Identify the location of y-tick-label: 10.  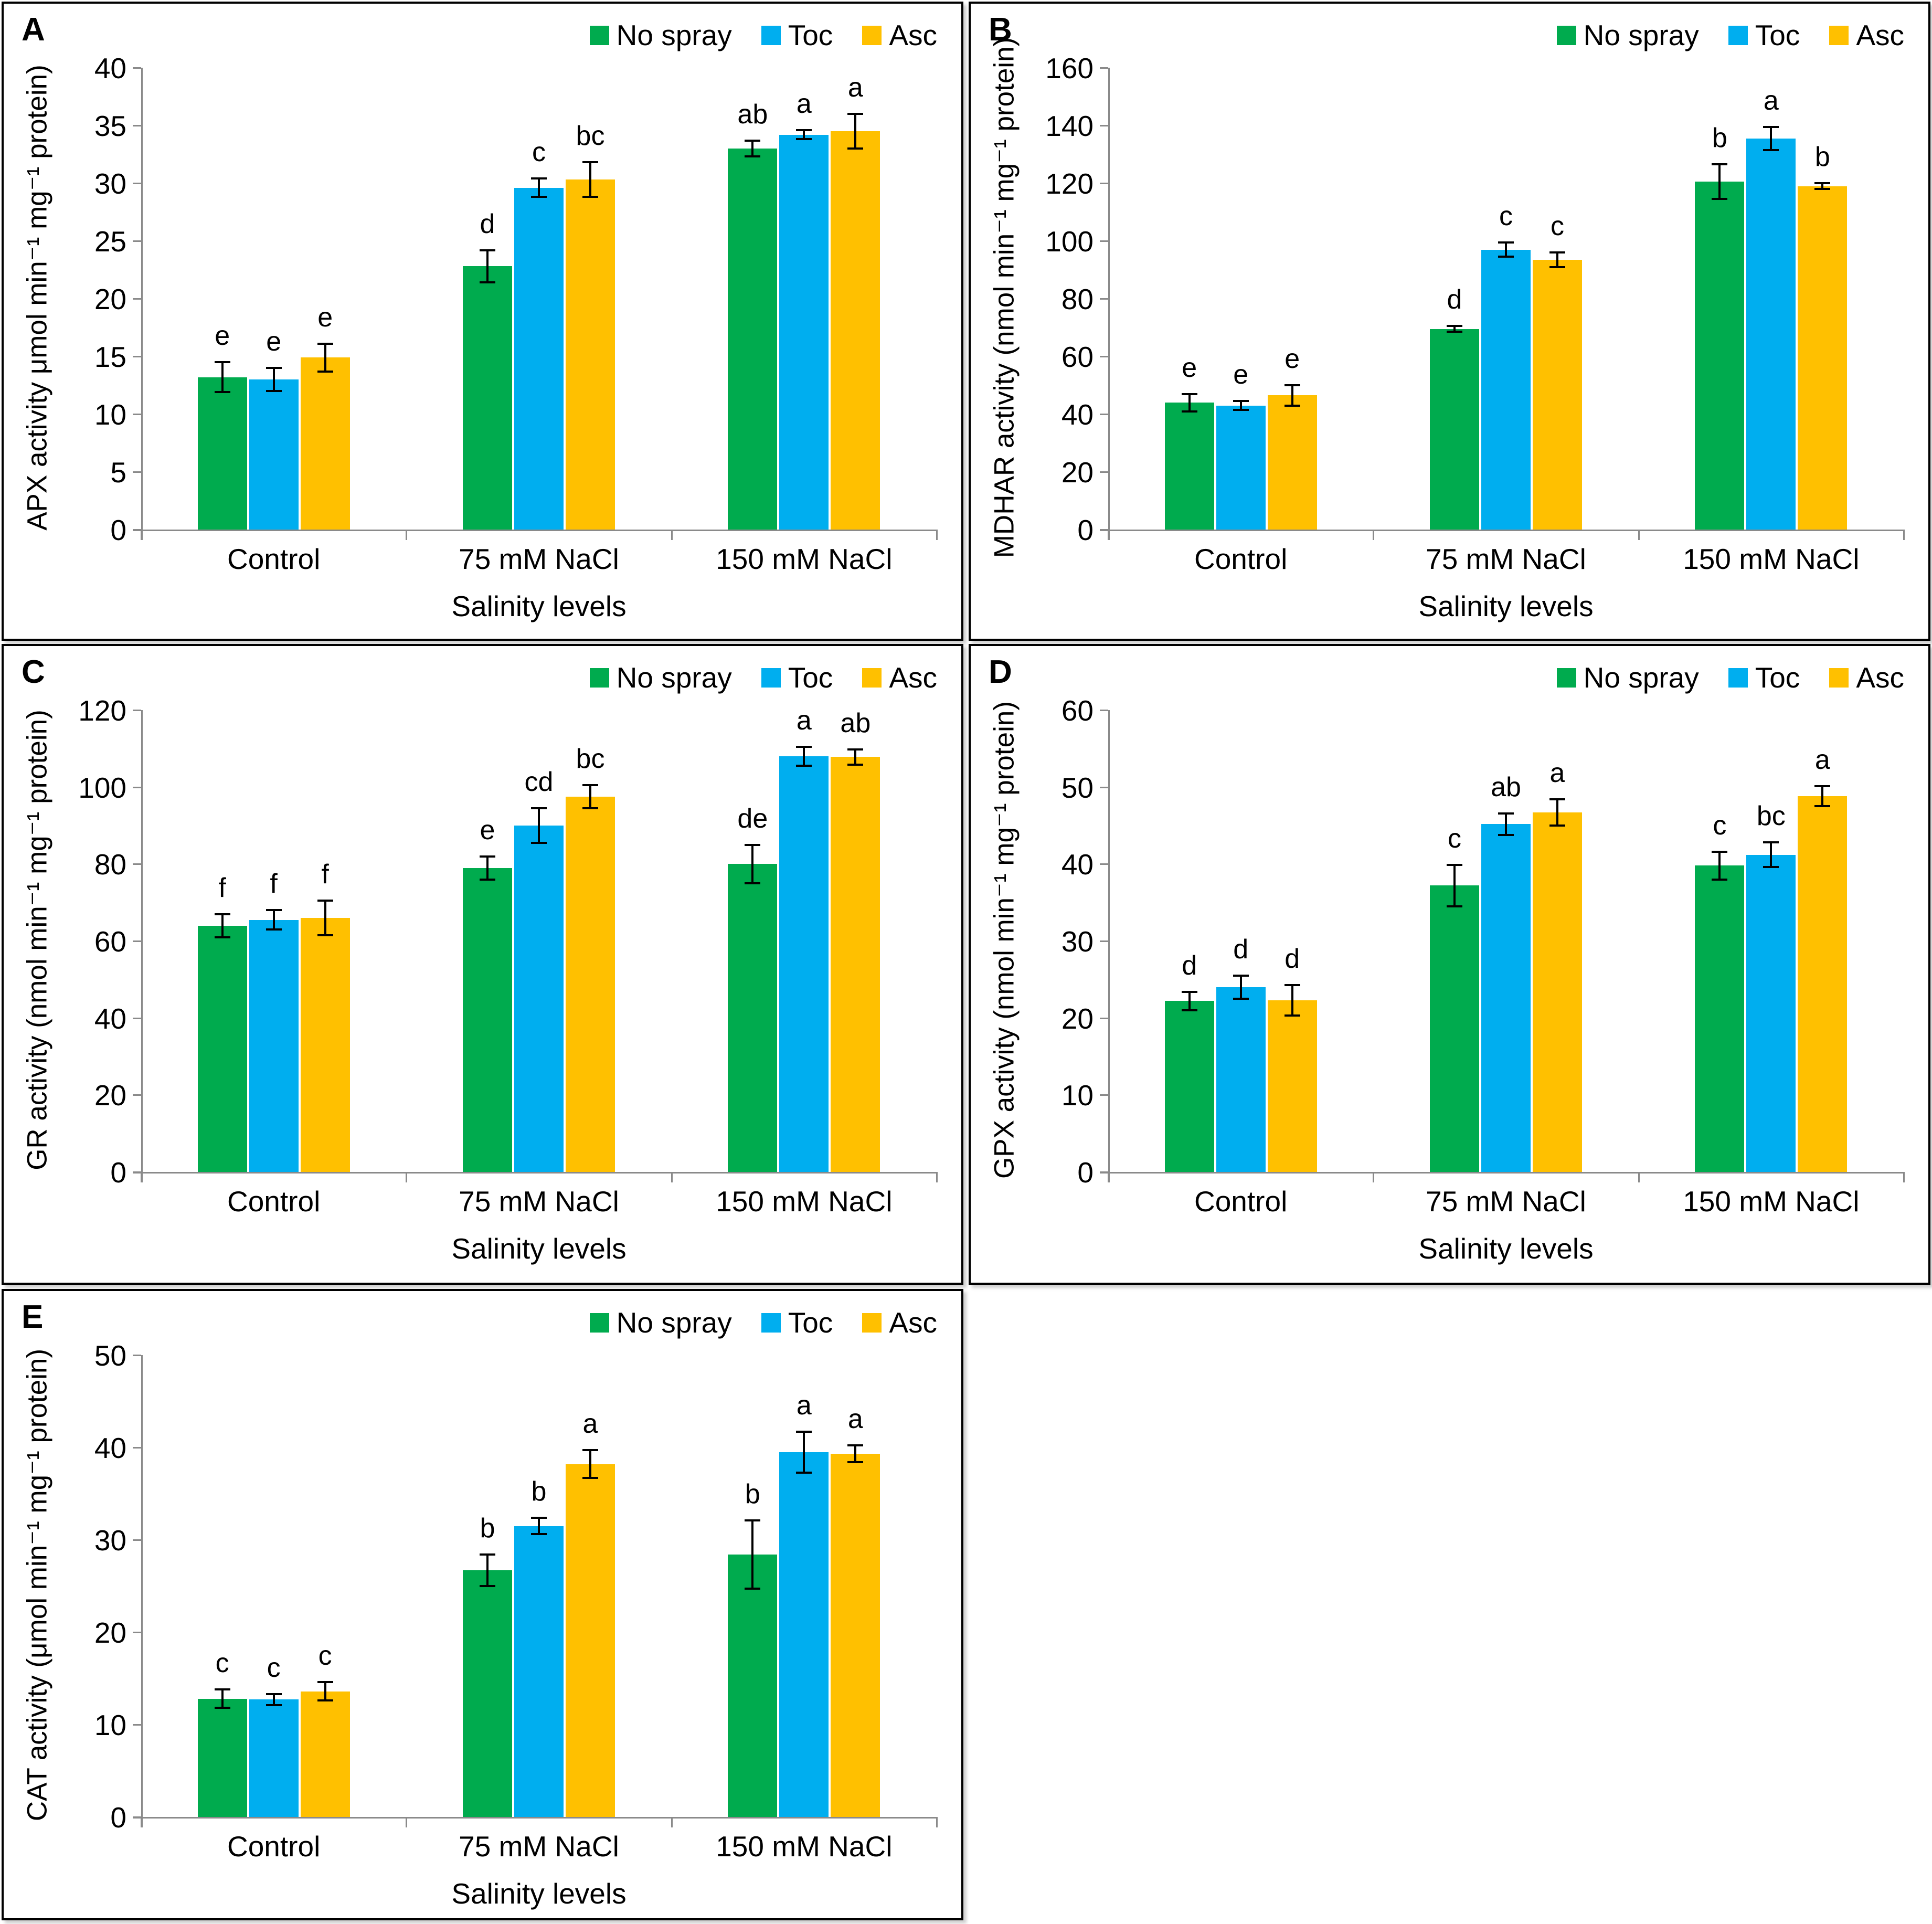
(1077, 1095).